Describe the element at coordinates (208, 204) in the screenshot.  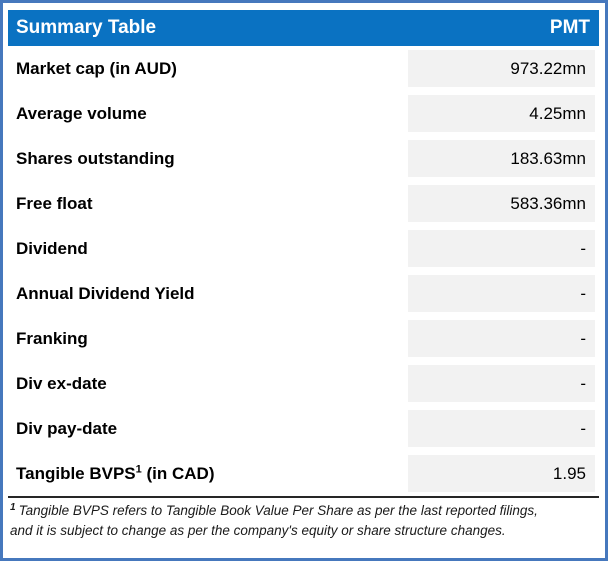
I see `row-label: Free float` at that location.